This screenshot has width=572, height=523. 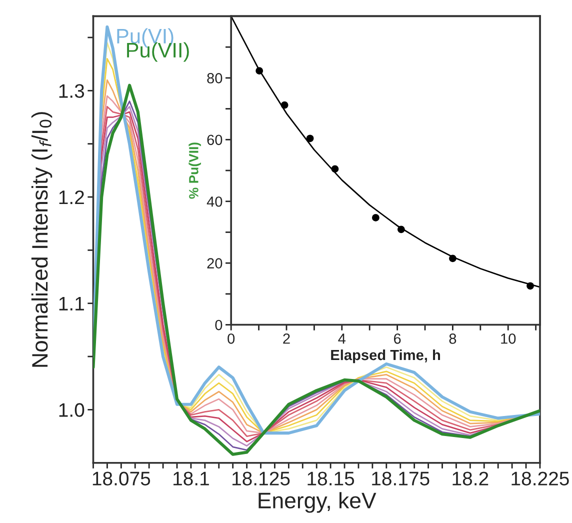 What do you see at coordinates (397, 339) in the screenshot?
I see `x-tick-label: 6` at bounding box center [397, 339].